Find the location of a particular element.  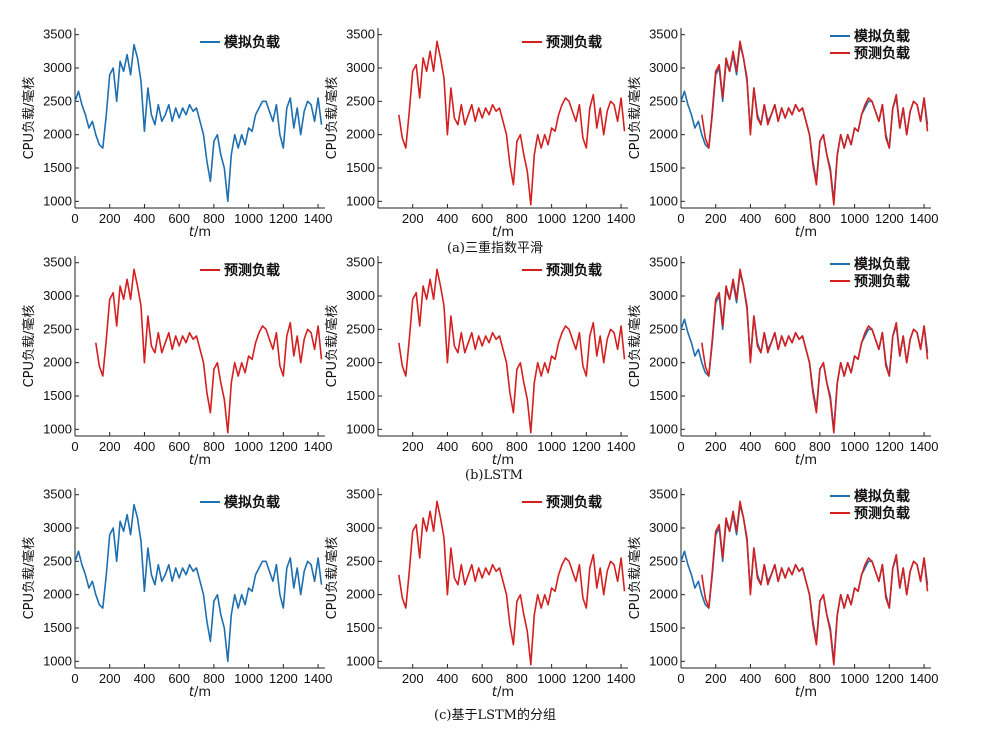

series-line-simulated is located at coordinates (198, 123).